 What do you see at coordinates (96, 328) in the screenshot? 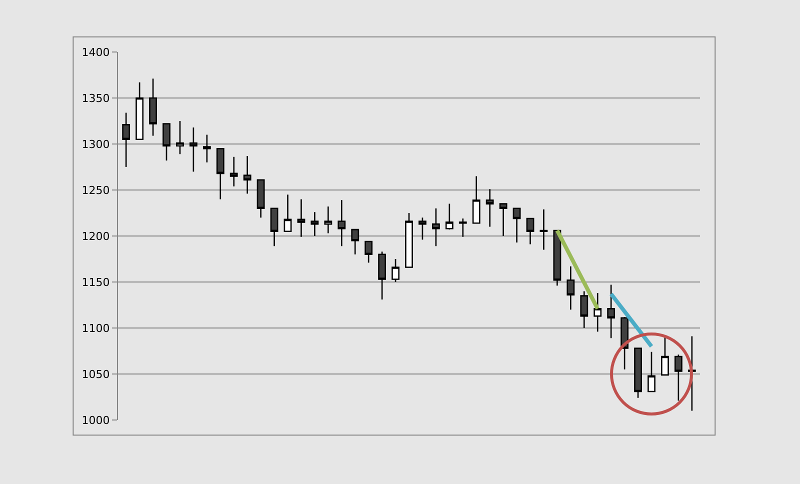
I see `y-tick-label: 1100` at bounding box center [96, 328].